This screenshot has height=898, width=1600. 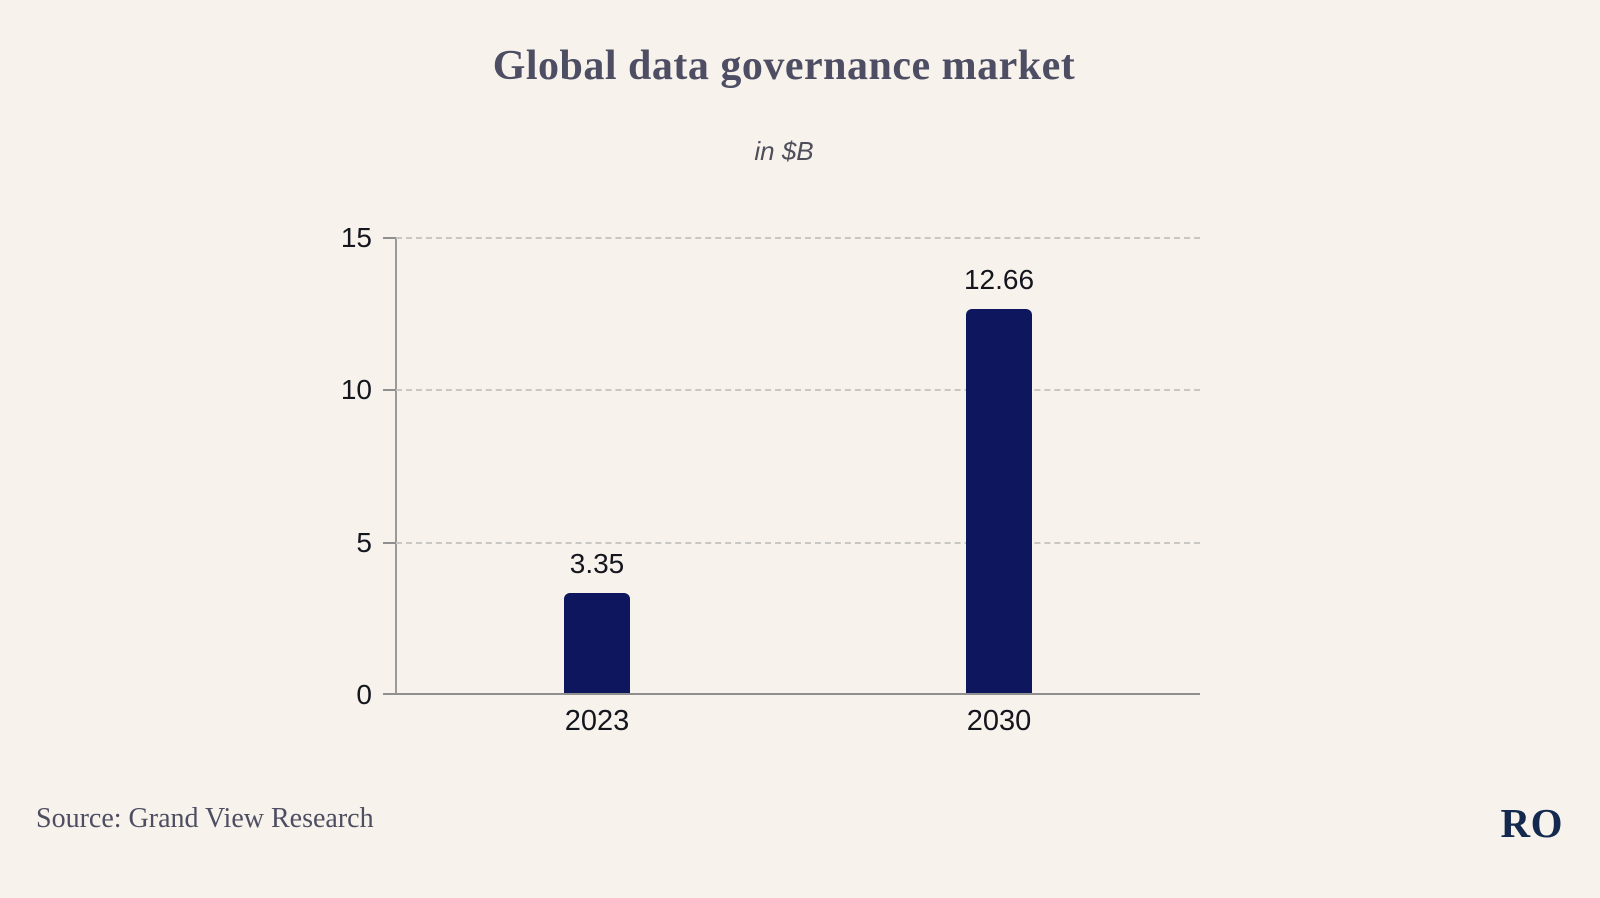 I want to click on bar-value-label-2023: 3.35, so click(x=597, y=563).